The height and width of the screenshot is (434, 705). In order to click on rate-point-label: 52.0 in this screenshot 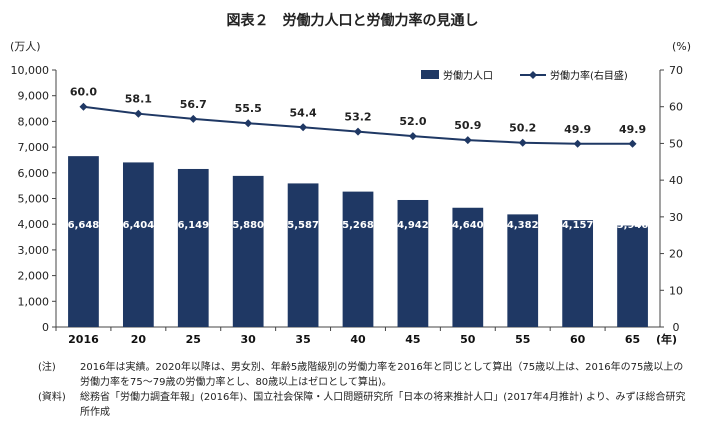, I will do `click(412, 121)`.